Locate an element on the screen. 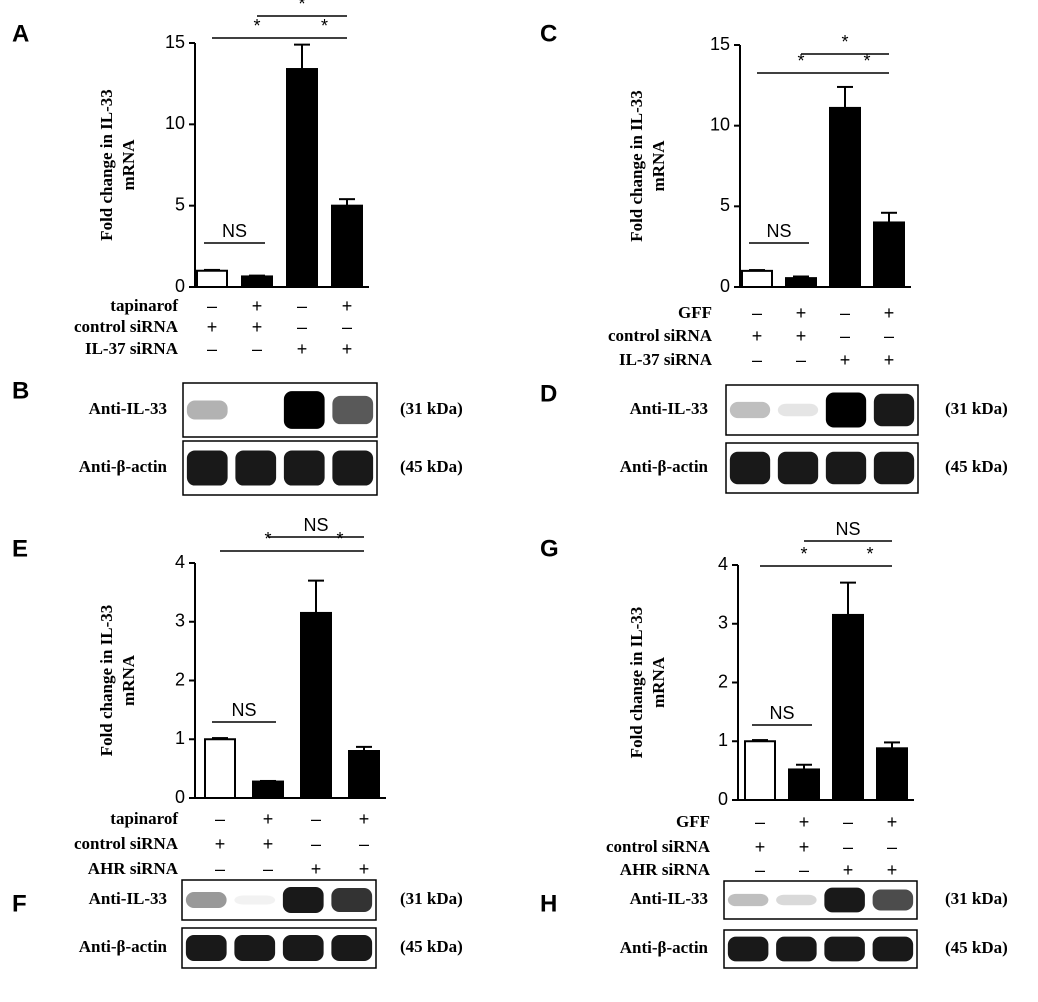 The image size is (1038, 1002). y-tick-label: 2 is located at coordinates (180, 679).